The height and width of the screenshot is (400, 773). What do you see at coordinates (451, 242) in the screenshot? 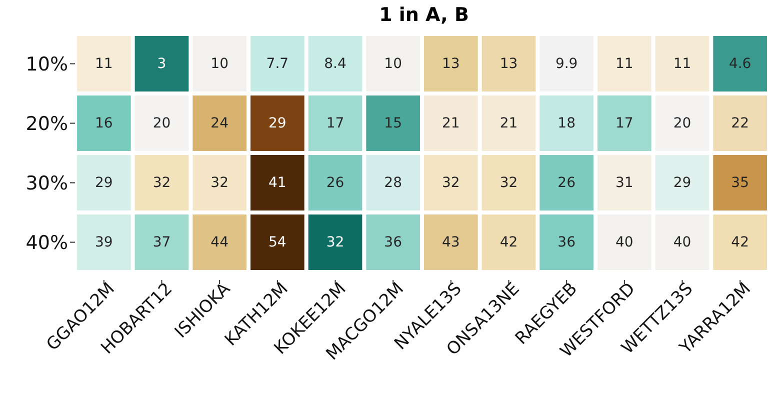
I see `data-label: 43` at bounding box center [451, 242].